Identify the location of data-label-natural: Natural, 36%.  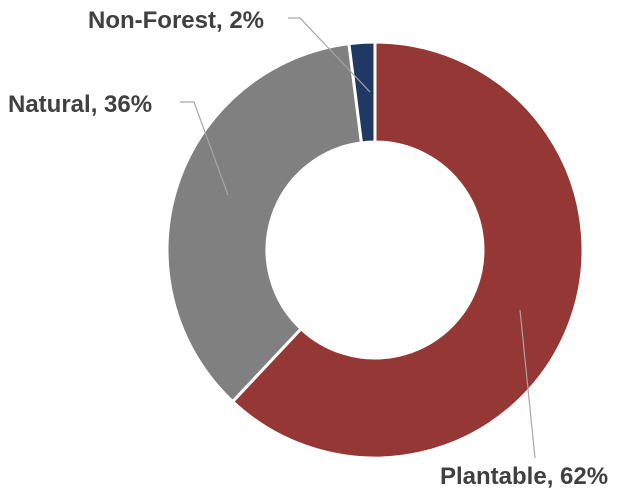
(80, 104).